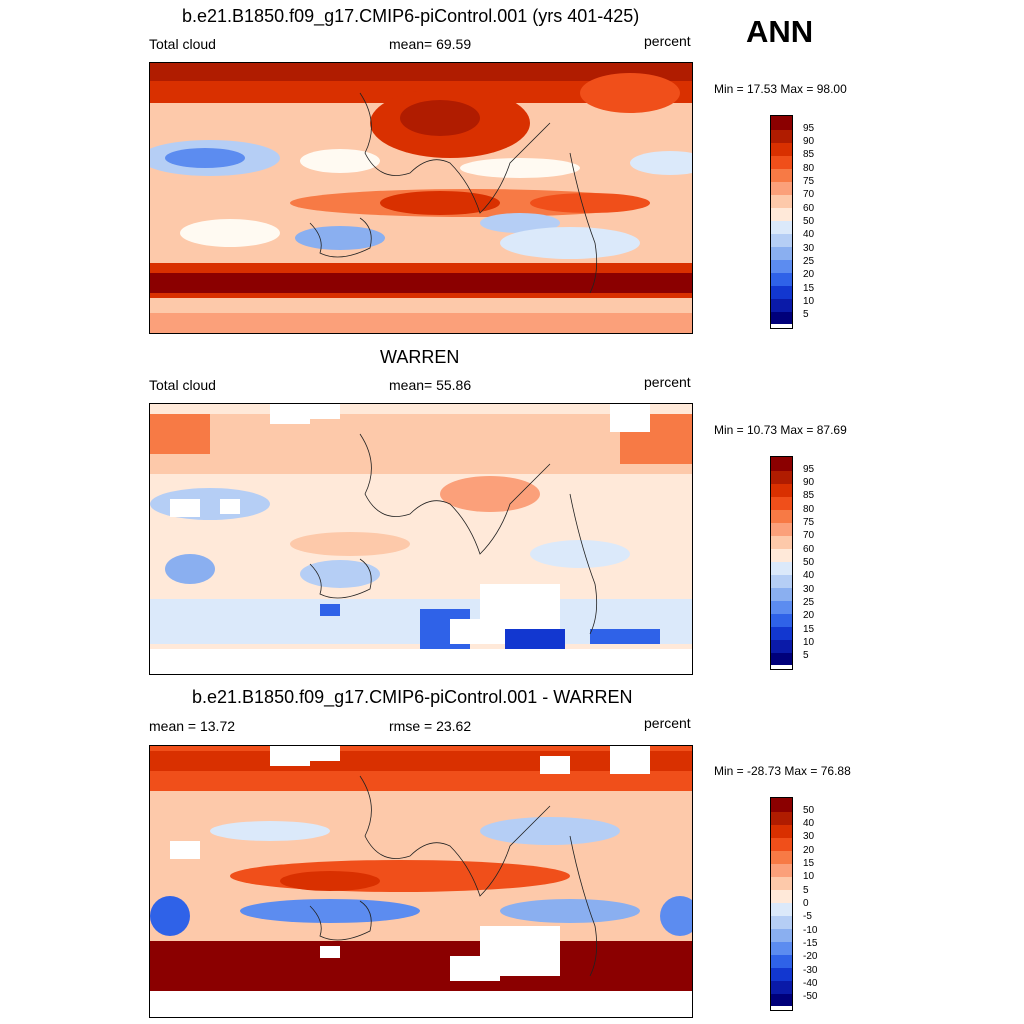 Image resolution: width=1024 pixels, height=1024 pixels. I want to click on cbar-label: -10, so click(810, 930).